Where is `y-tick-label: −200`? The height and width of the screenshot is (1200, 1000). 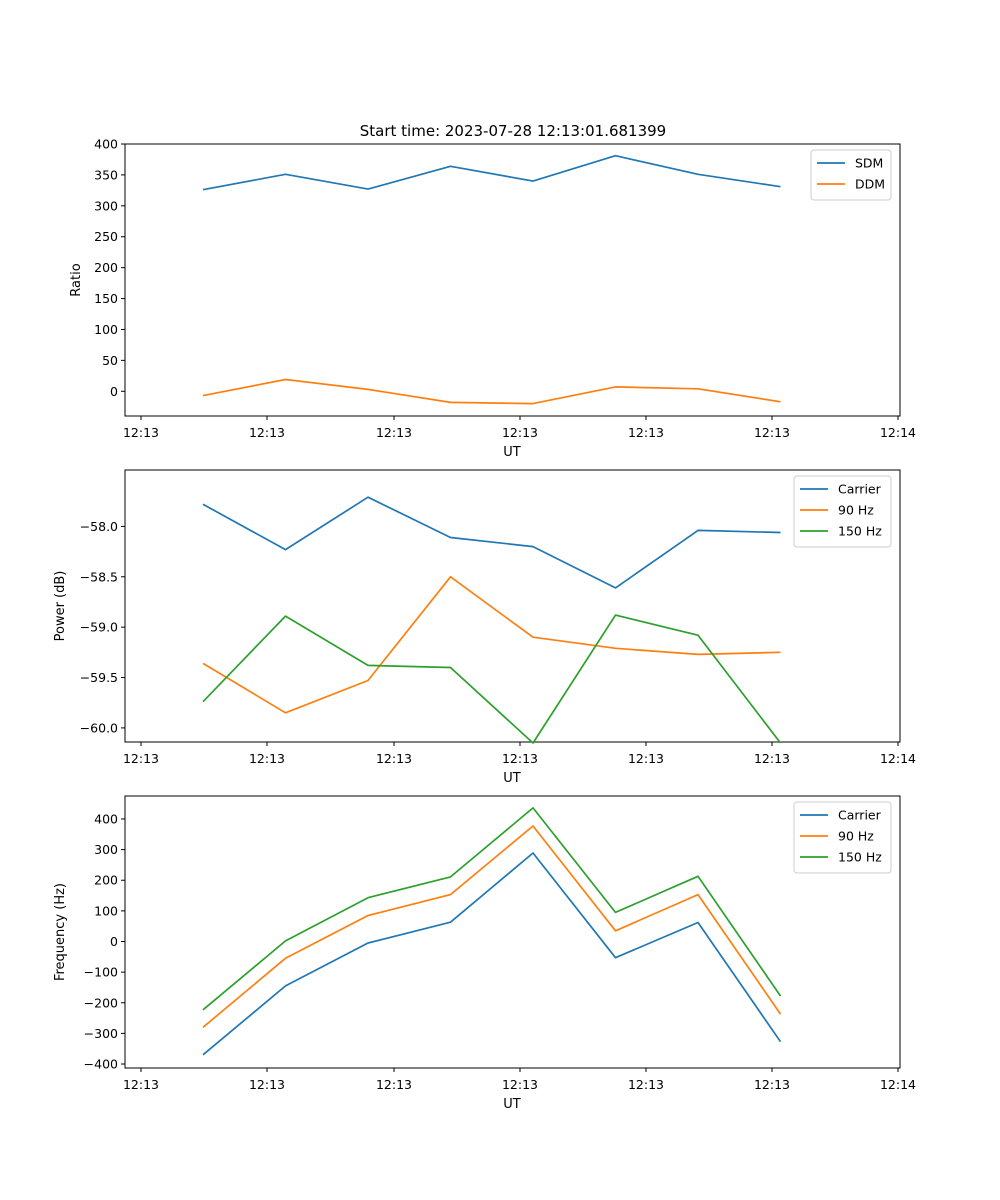
y-tick-label: −200 is located at coordinates (101, 1002).